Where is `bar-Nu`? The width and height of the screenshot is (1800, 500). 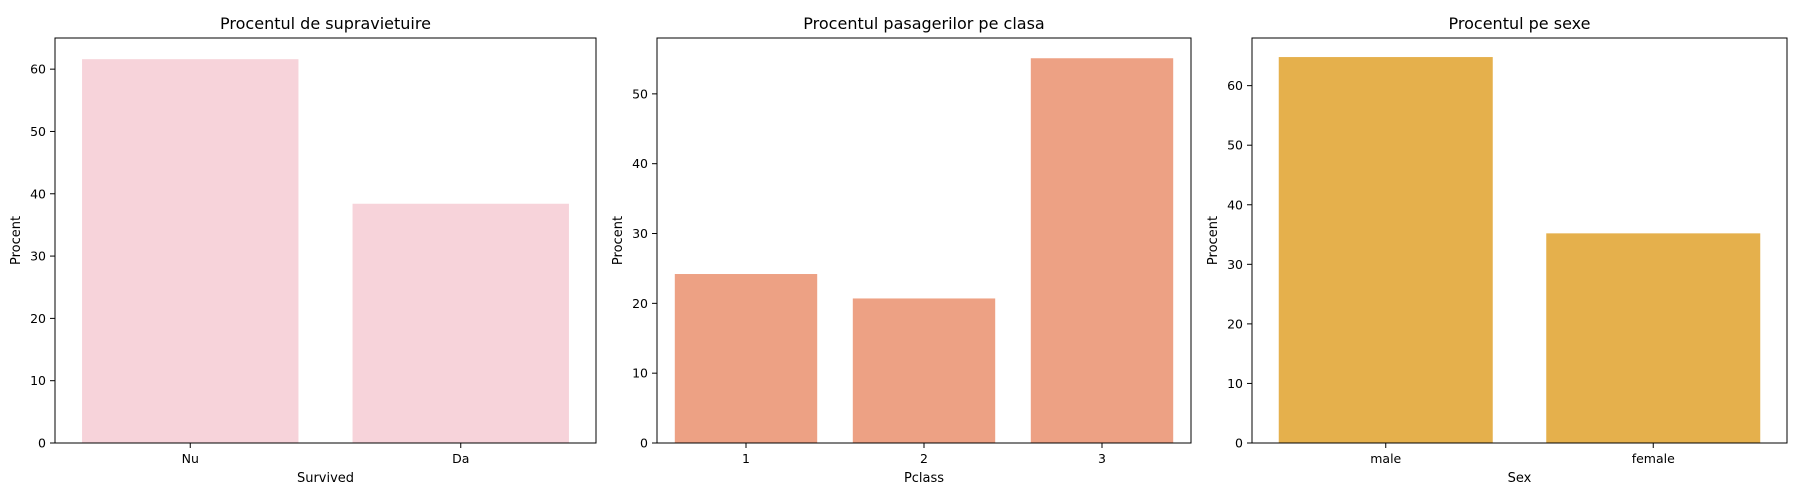 bar-Nu is located at coordinates (190, 251).